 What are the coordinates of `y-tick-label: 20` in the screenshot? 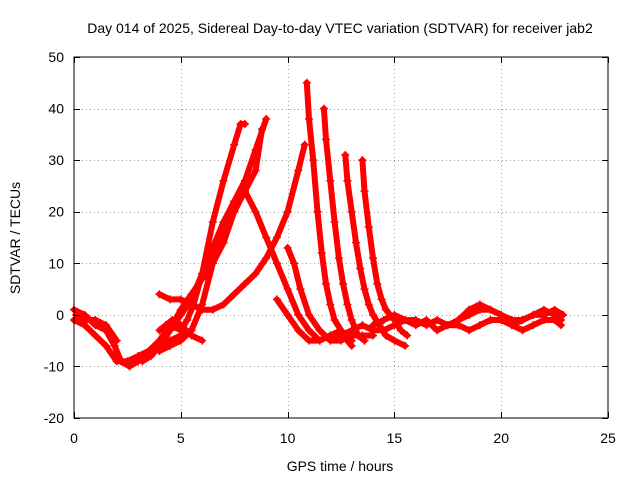 It's located at (56, 212).